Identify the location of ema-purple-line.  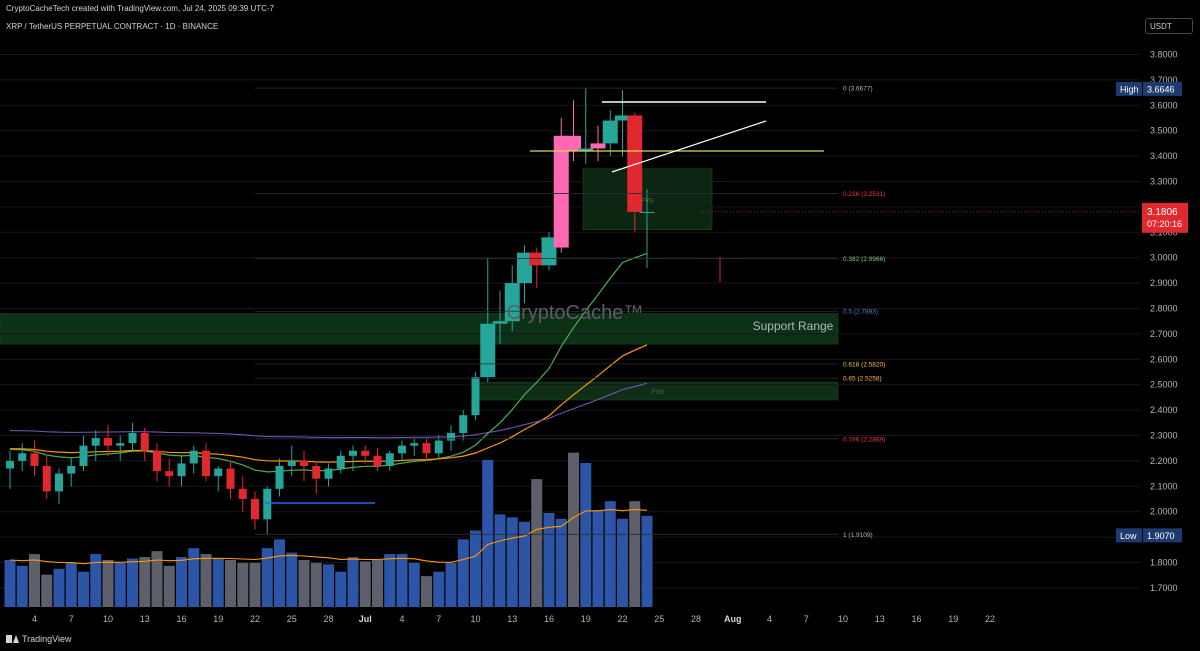
(328, 410).